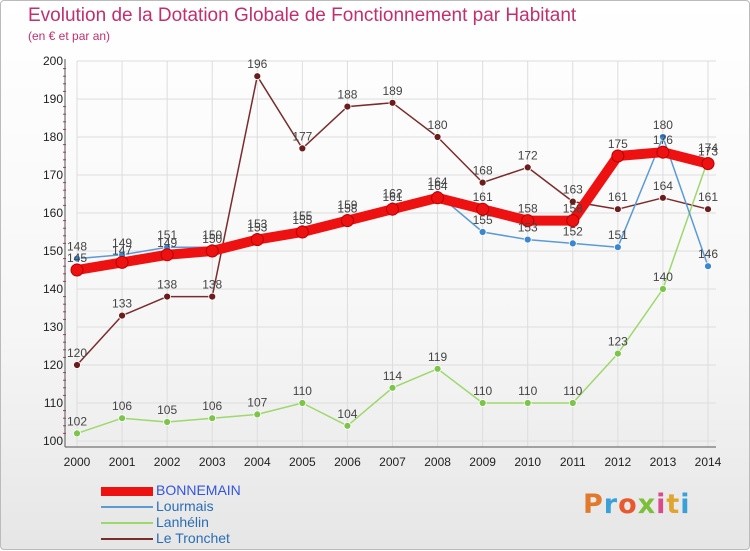 The height and width of the screenshot is (551, 750). Describe the element at coordinates (53, 99) in the screenshot. I see `y-tick-label: 190` at that location.